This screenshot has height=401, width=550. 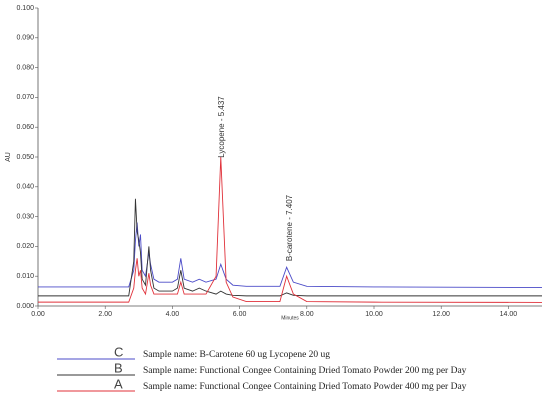 What do you see at coordinates (173, 314) in the screenshot?
I see `x-tick-label: 4.00` at bounding box center [173, 314].